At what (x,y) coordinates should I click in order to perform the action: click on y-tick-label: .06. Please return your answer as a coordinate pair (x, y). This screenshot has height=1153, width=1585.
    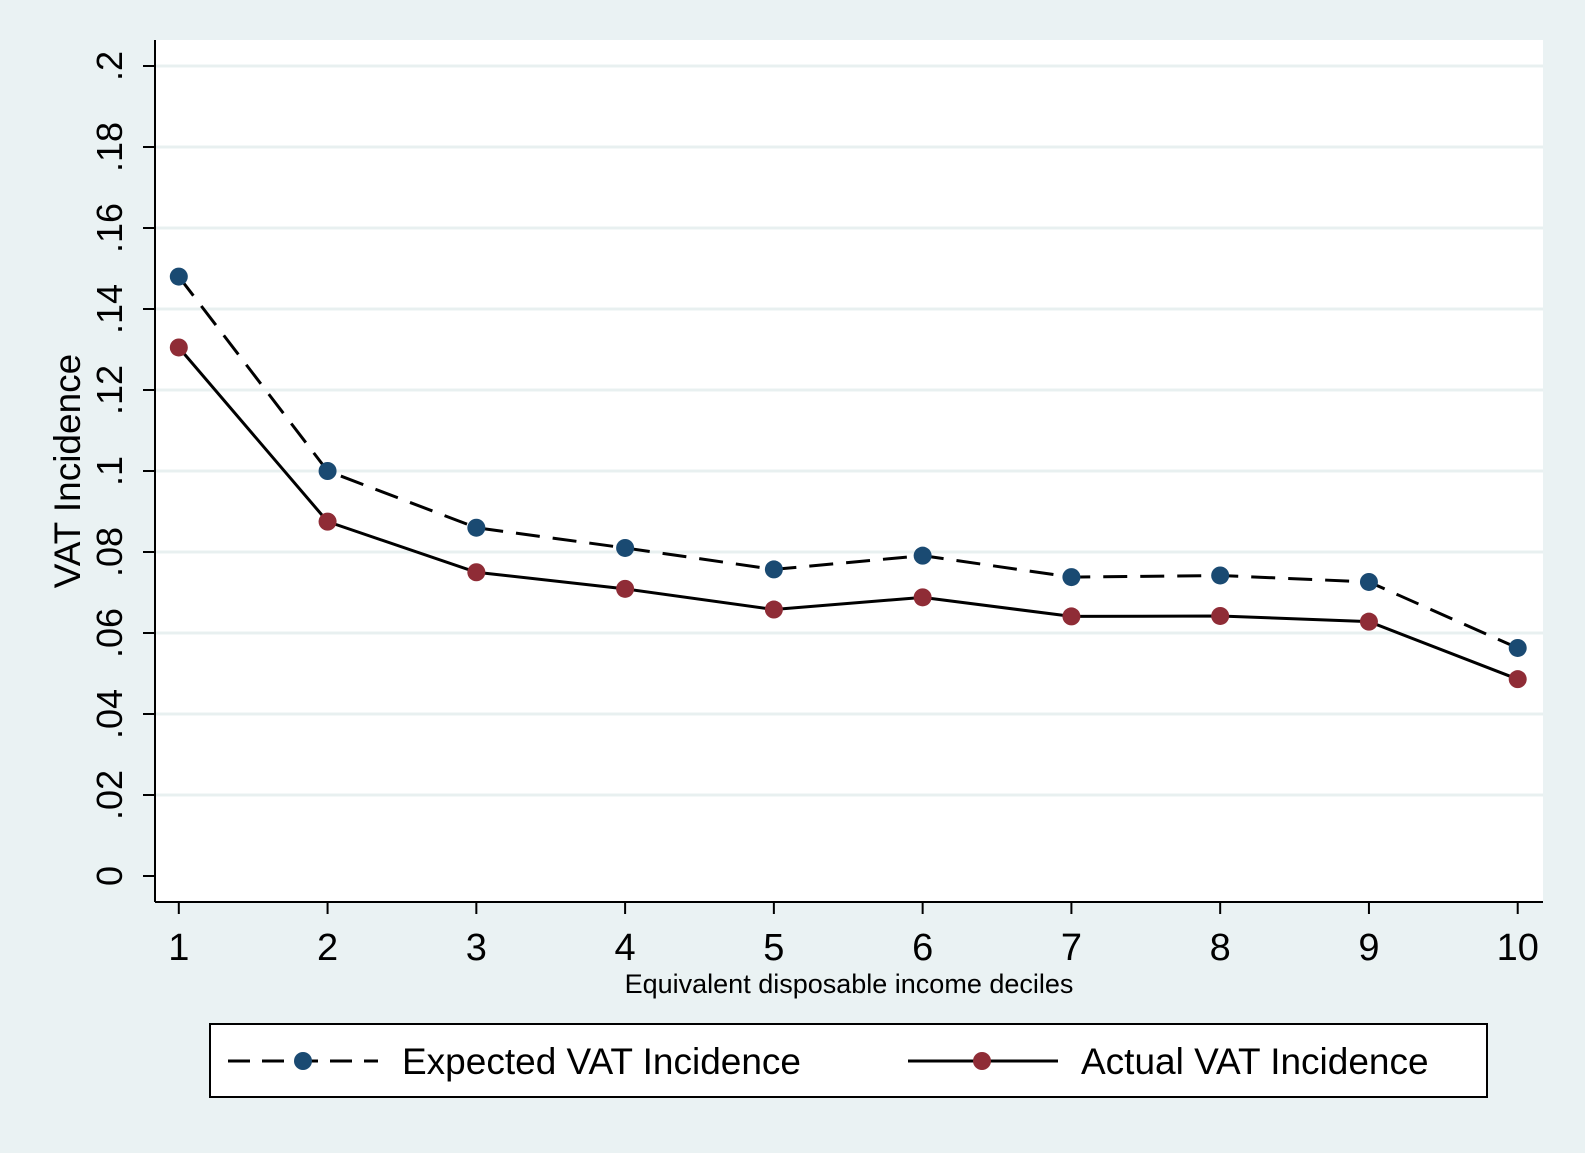
    Looking at the image, I should click on (109, 633).